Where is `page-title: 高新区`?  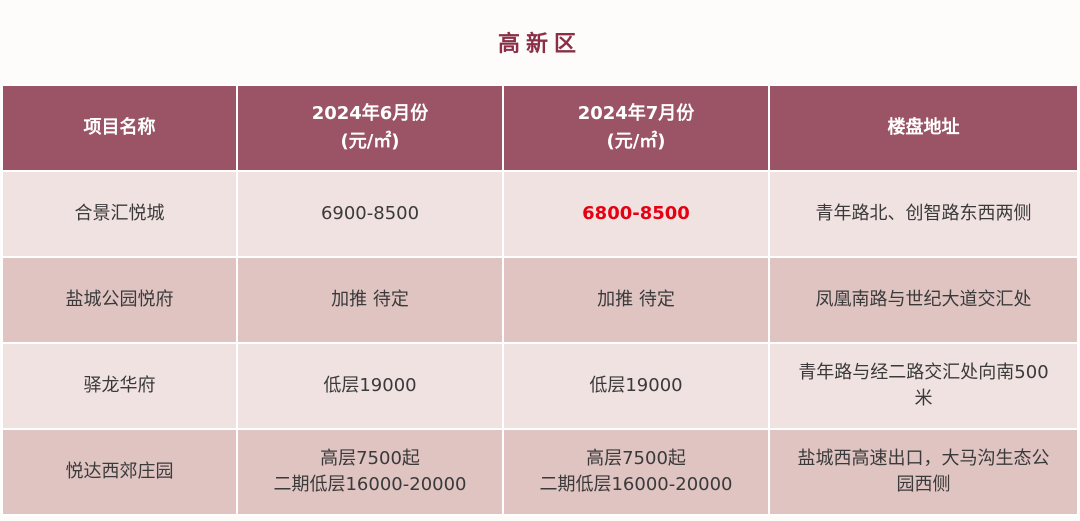
page-title: 高新区 is located at coordinates (539, 44).